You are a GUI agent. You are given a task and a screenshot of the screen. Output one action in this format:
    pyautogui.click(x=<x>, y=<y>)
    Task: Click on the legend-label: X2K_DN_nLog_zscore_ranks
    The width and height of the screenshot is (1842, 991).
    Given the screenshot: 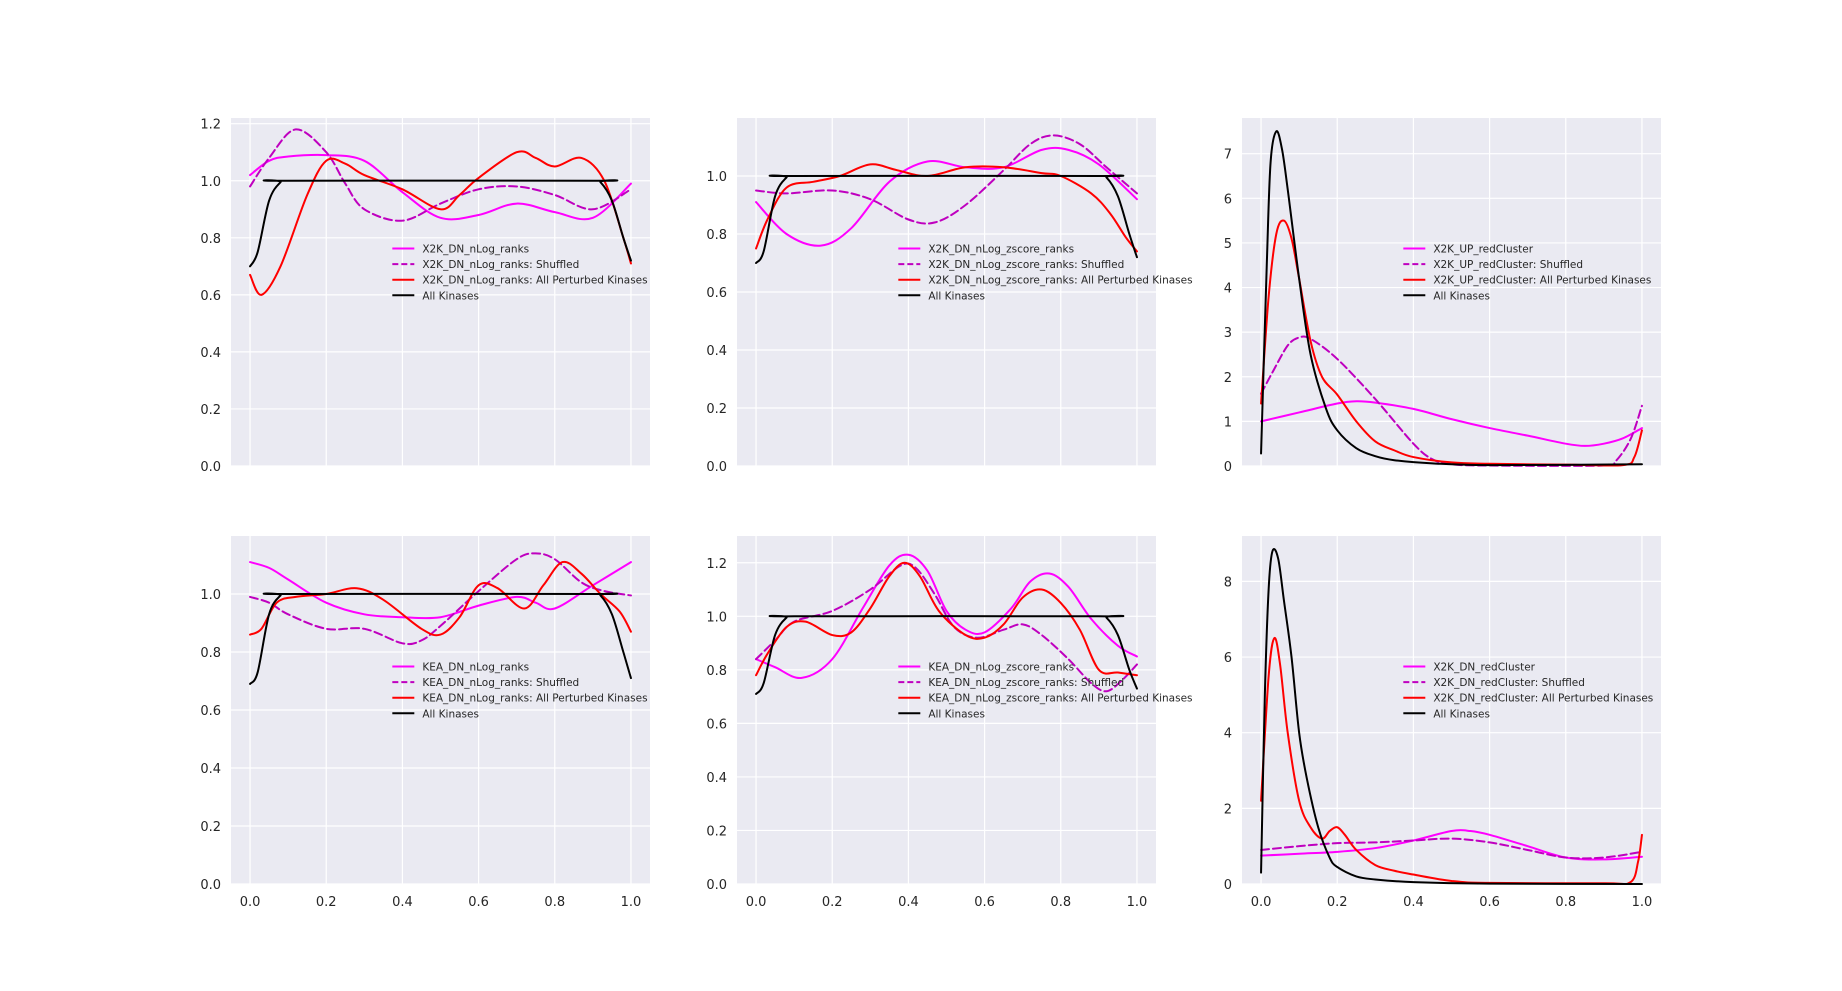 What is the action you would take?
    pyautogui.click(x=1001, y=250)
    